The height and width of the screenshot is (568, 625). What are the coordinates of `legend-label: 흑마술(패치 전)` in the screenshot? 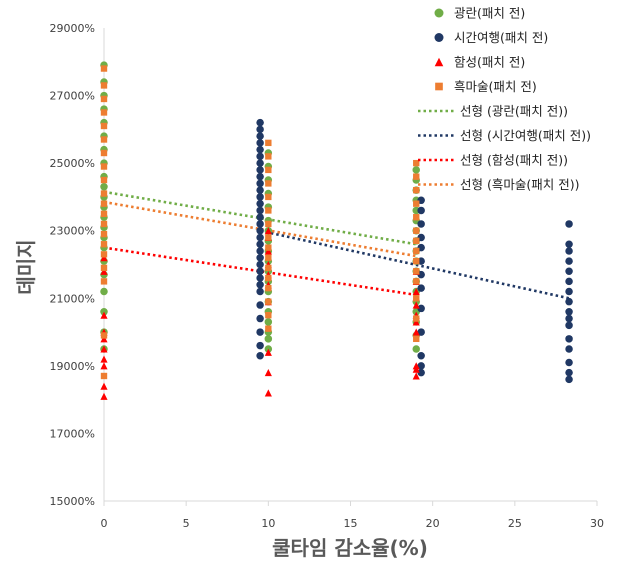 It's located at (495, 86).